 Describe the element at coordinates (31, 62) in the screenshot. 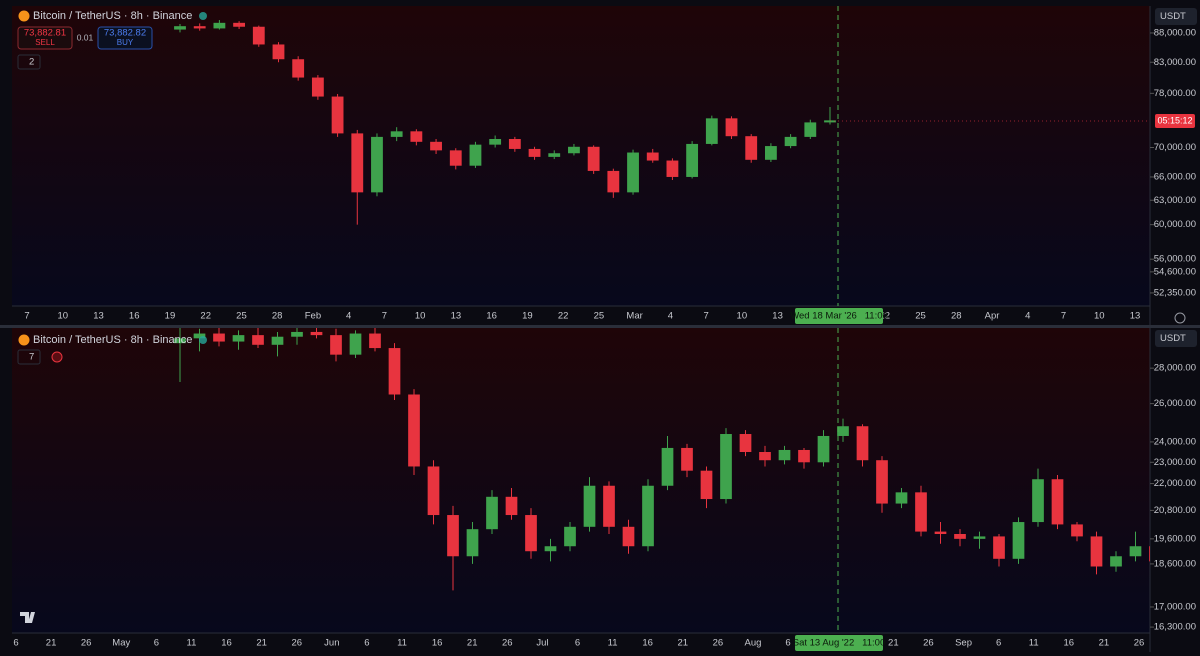

I see `indicator-count: 2` at that location.